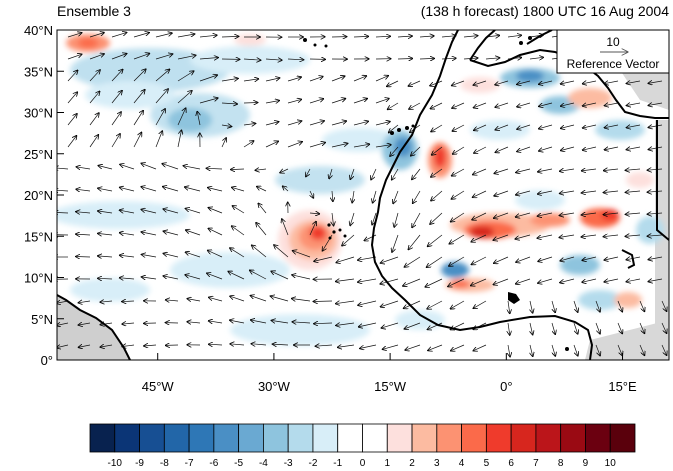  I want to click on colorbar-label: -4, so click(263, 463).